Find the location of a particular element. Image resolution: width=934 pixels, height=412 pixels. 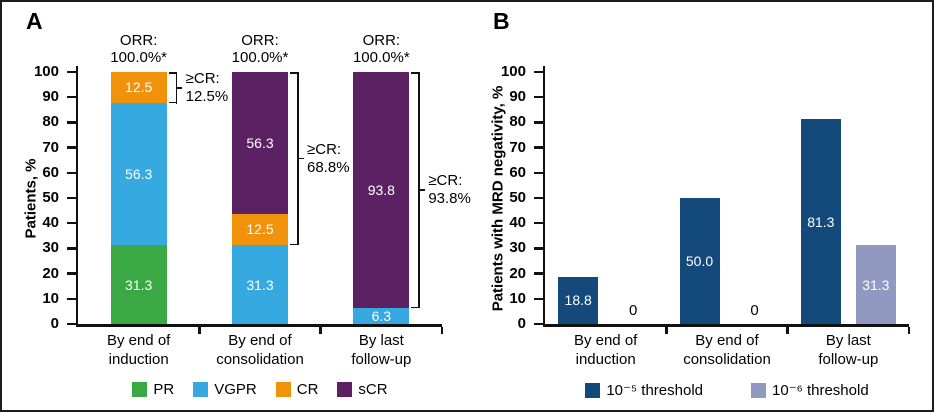

category-label: By last follow-up is located at coordinates (381, 350).